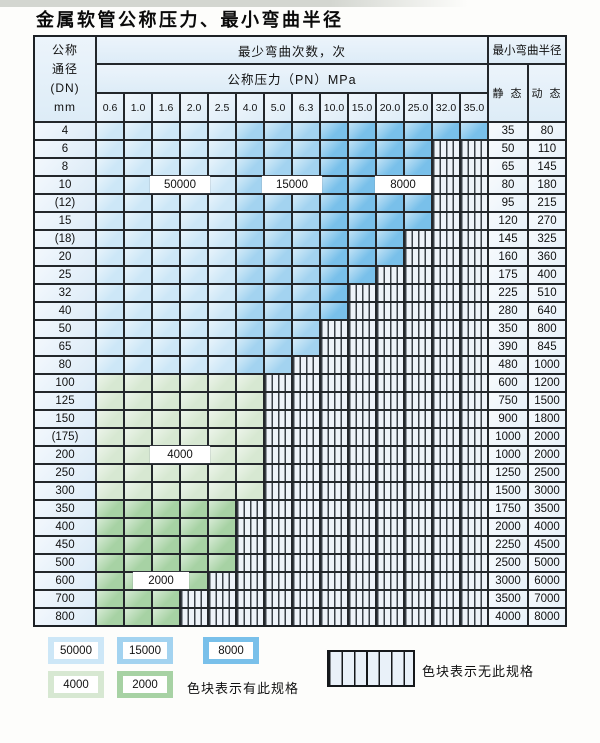 The width and height of the screenshot is (600, 743). What do you see at coordinates (65, 563) in the screenshot?
I see `dn-cell: 500` at bounding box center [65, 563].